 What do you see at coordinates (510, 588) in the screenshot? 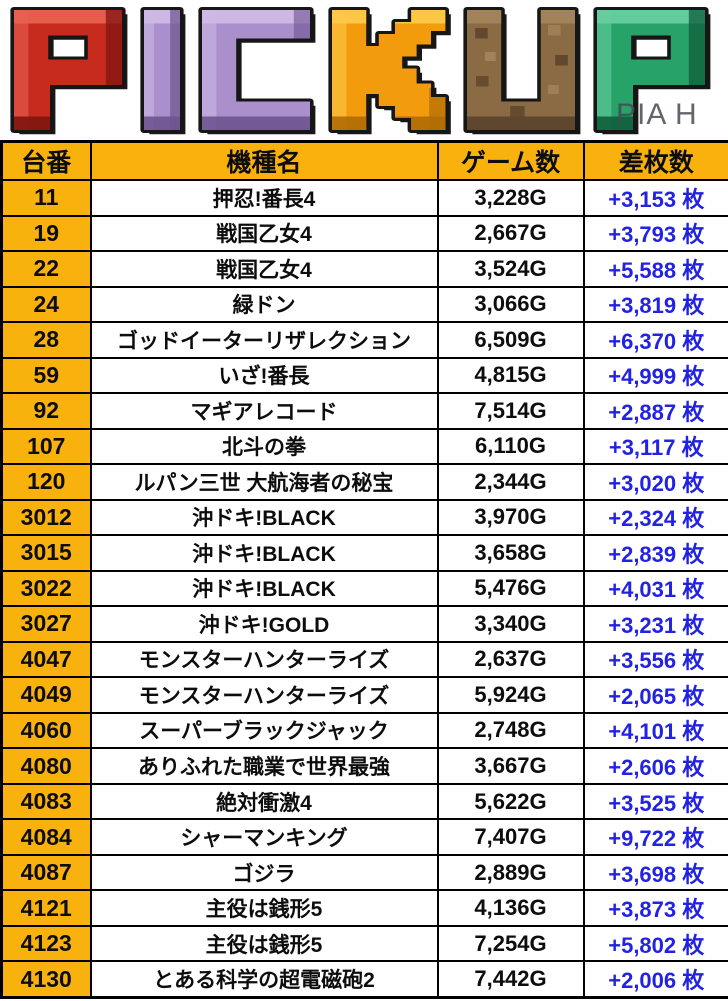
I see `game-count: 5,476G` at bounding box center [510, 588].